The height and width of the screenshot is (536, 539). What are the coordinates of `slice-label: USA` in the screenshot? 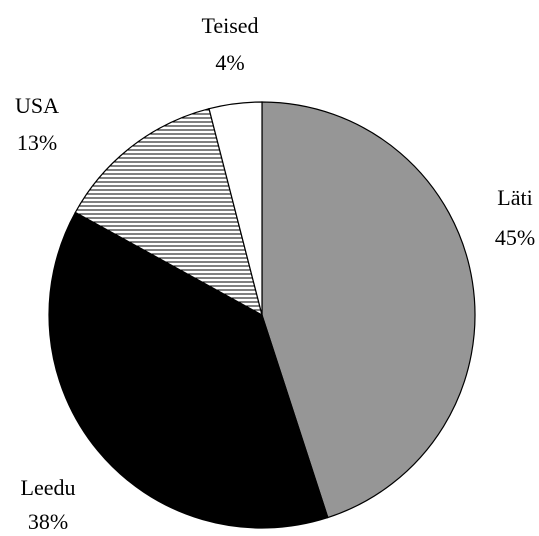 It's located at (37, 105).